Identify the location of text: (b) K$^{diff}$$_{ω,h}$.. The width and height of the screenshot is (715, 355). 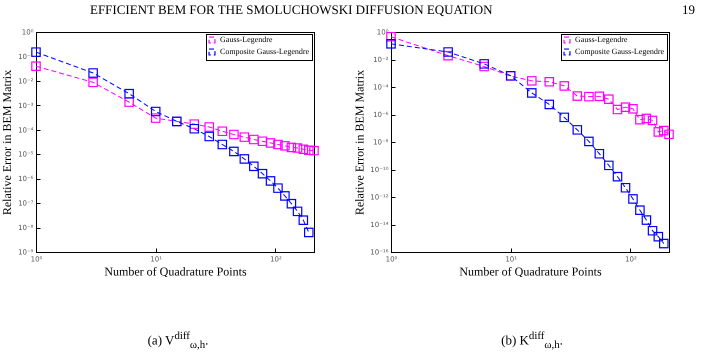
(532, 340).